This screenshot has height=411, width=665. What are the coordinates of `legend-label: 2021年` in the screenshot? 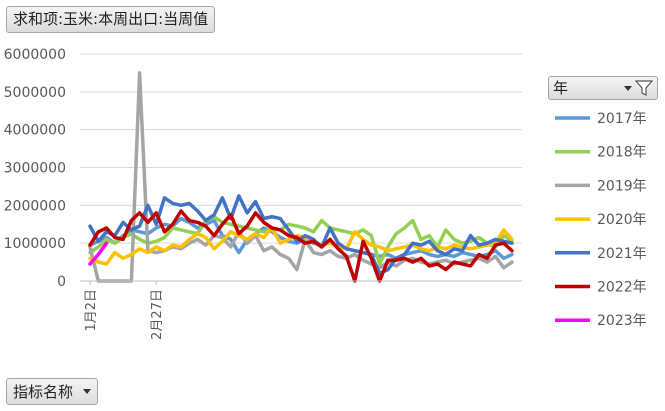 It's located at (622, 254).